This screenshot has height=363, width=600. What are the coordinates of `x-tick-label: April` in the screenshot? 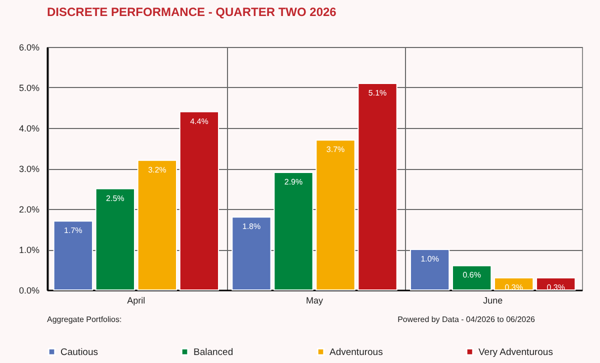 It's located at (136, 301).